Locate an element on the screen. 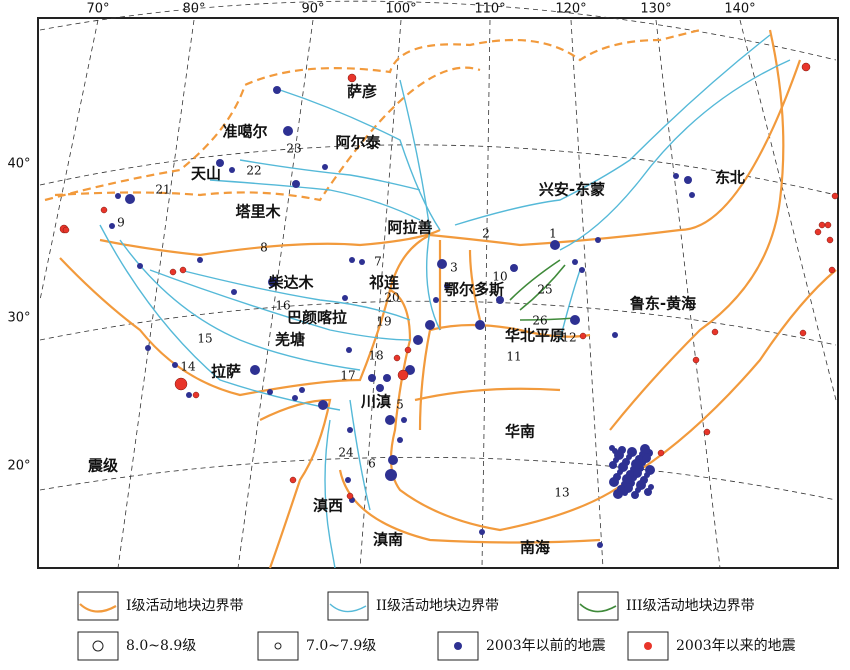 The image size is (850, 670). region-label: 滇南 is located at coordinates (388, 540).